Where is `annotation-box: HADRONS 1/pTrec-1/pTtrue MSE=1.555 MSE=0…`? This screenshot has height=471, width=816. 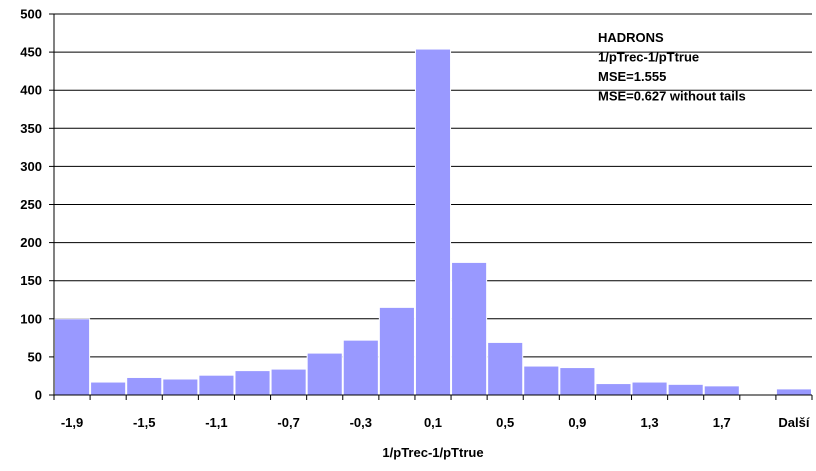
annotation-box: HADRONS 1/pTrec-1/pTtrue MSE=1.555 MSE=0… is located at coordinates (672, 67).